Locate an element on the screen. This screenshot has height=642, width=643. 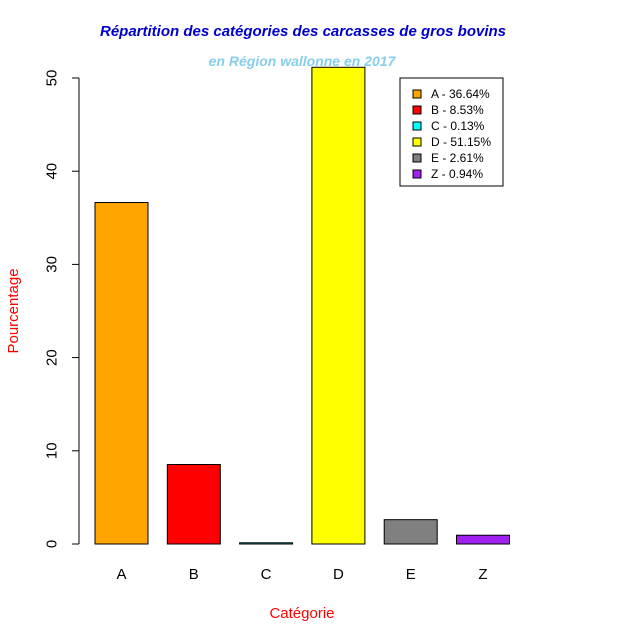
x-tick-label: A is located at coordinates (121, 574).